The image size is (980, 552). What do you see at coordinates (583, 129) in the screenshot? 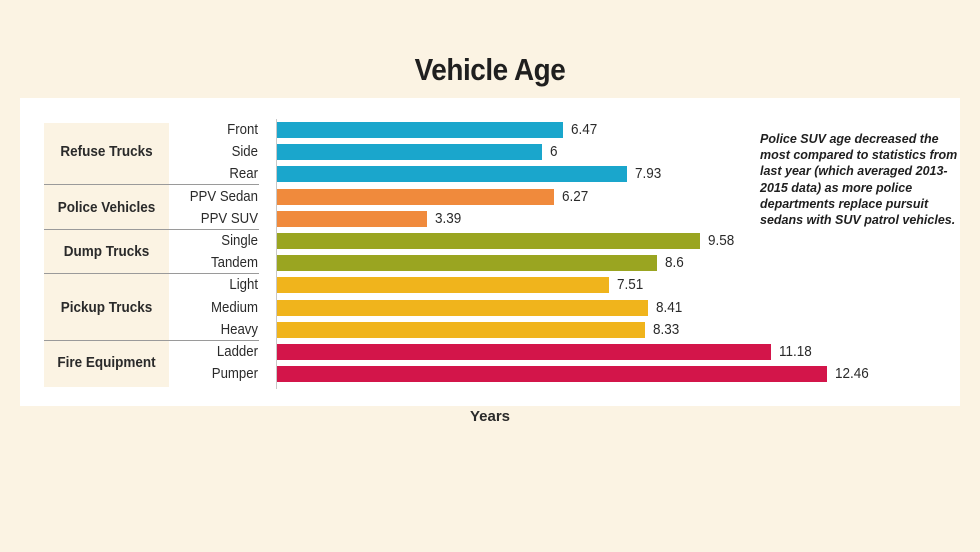
I see `value-label-front: 6.47` at bounding box center [583, 129].